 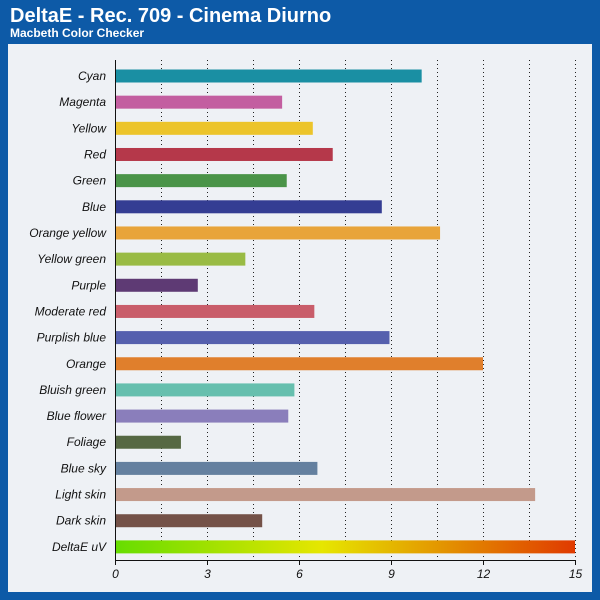 I want to click on category-label: Moderate red, so click(x=71, y=311).